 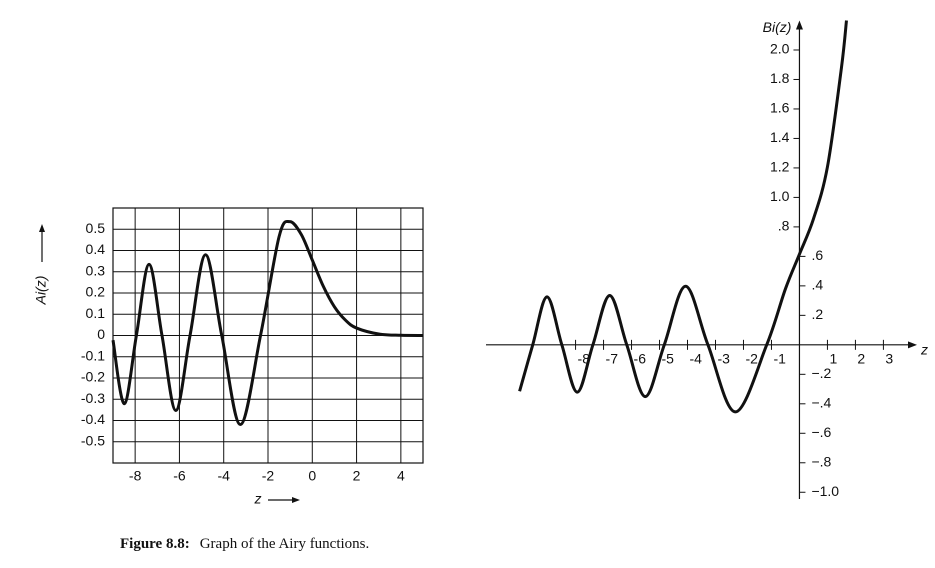 What do you see at coordinates (93, 398) in the screenshot?
I see `y-tick-label: -0.3` at bounding box center [93, 398].